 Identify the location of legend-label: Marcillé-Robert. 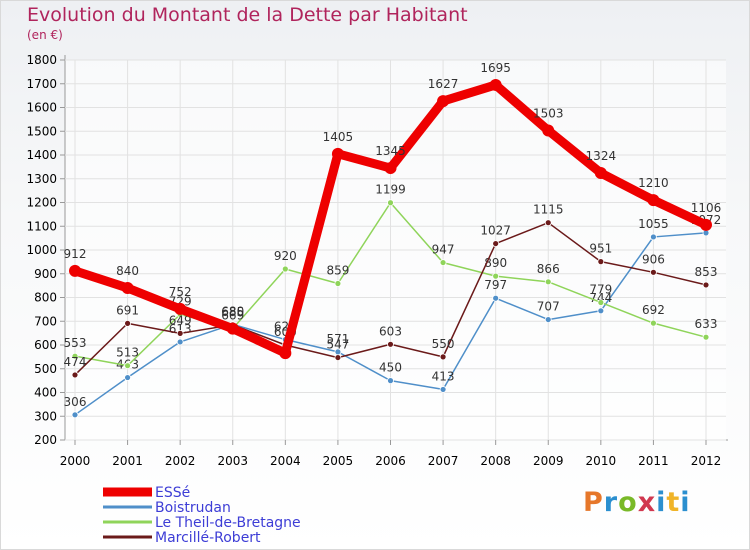
(208, 538).